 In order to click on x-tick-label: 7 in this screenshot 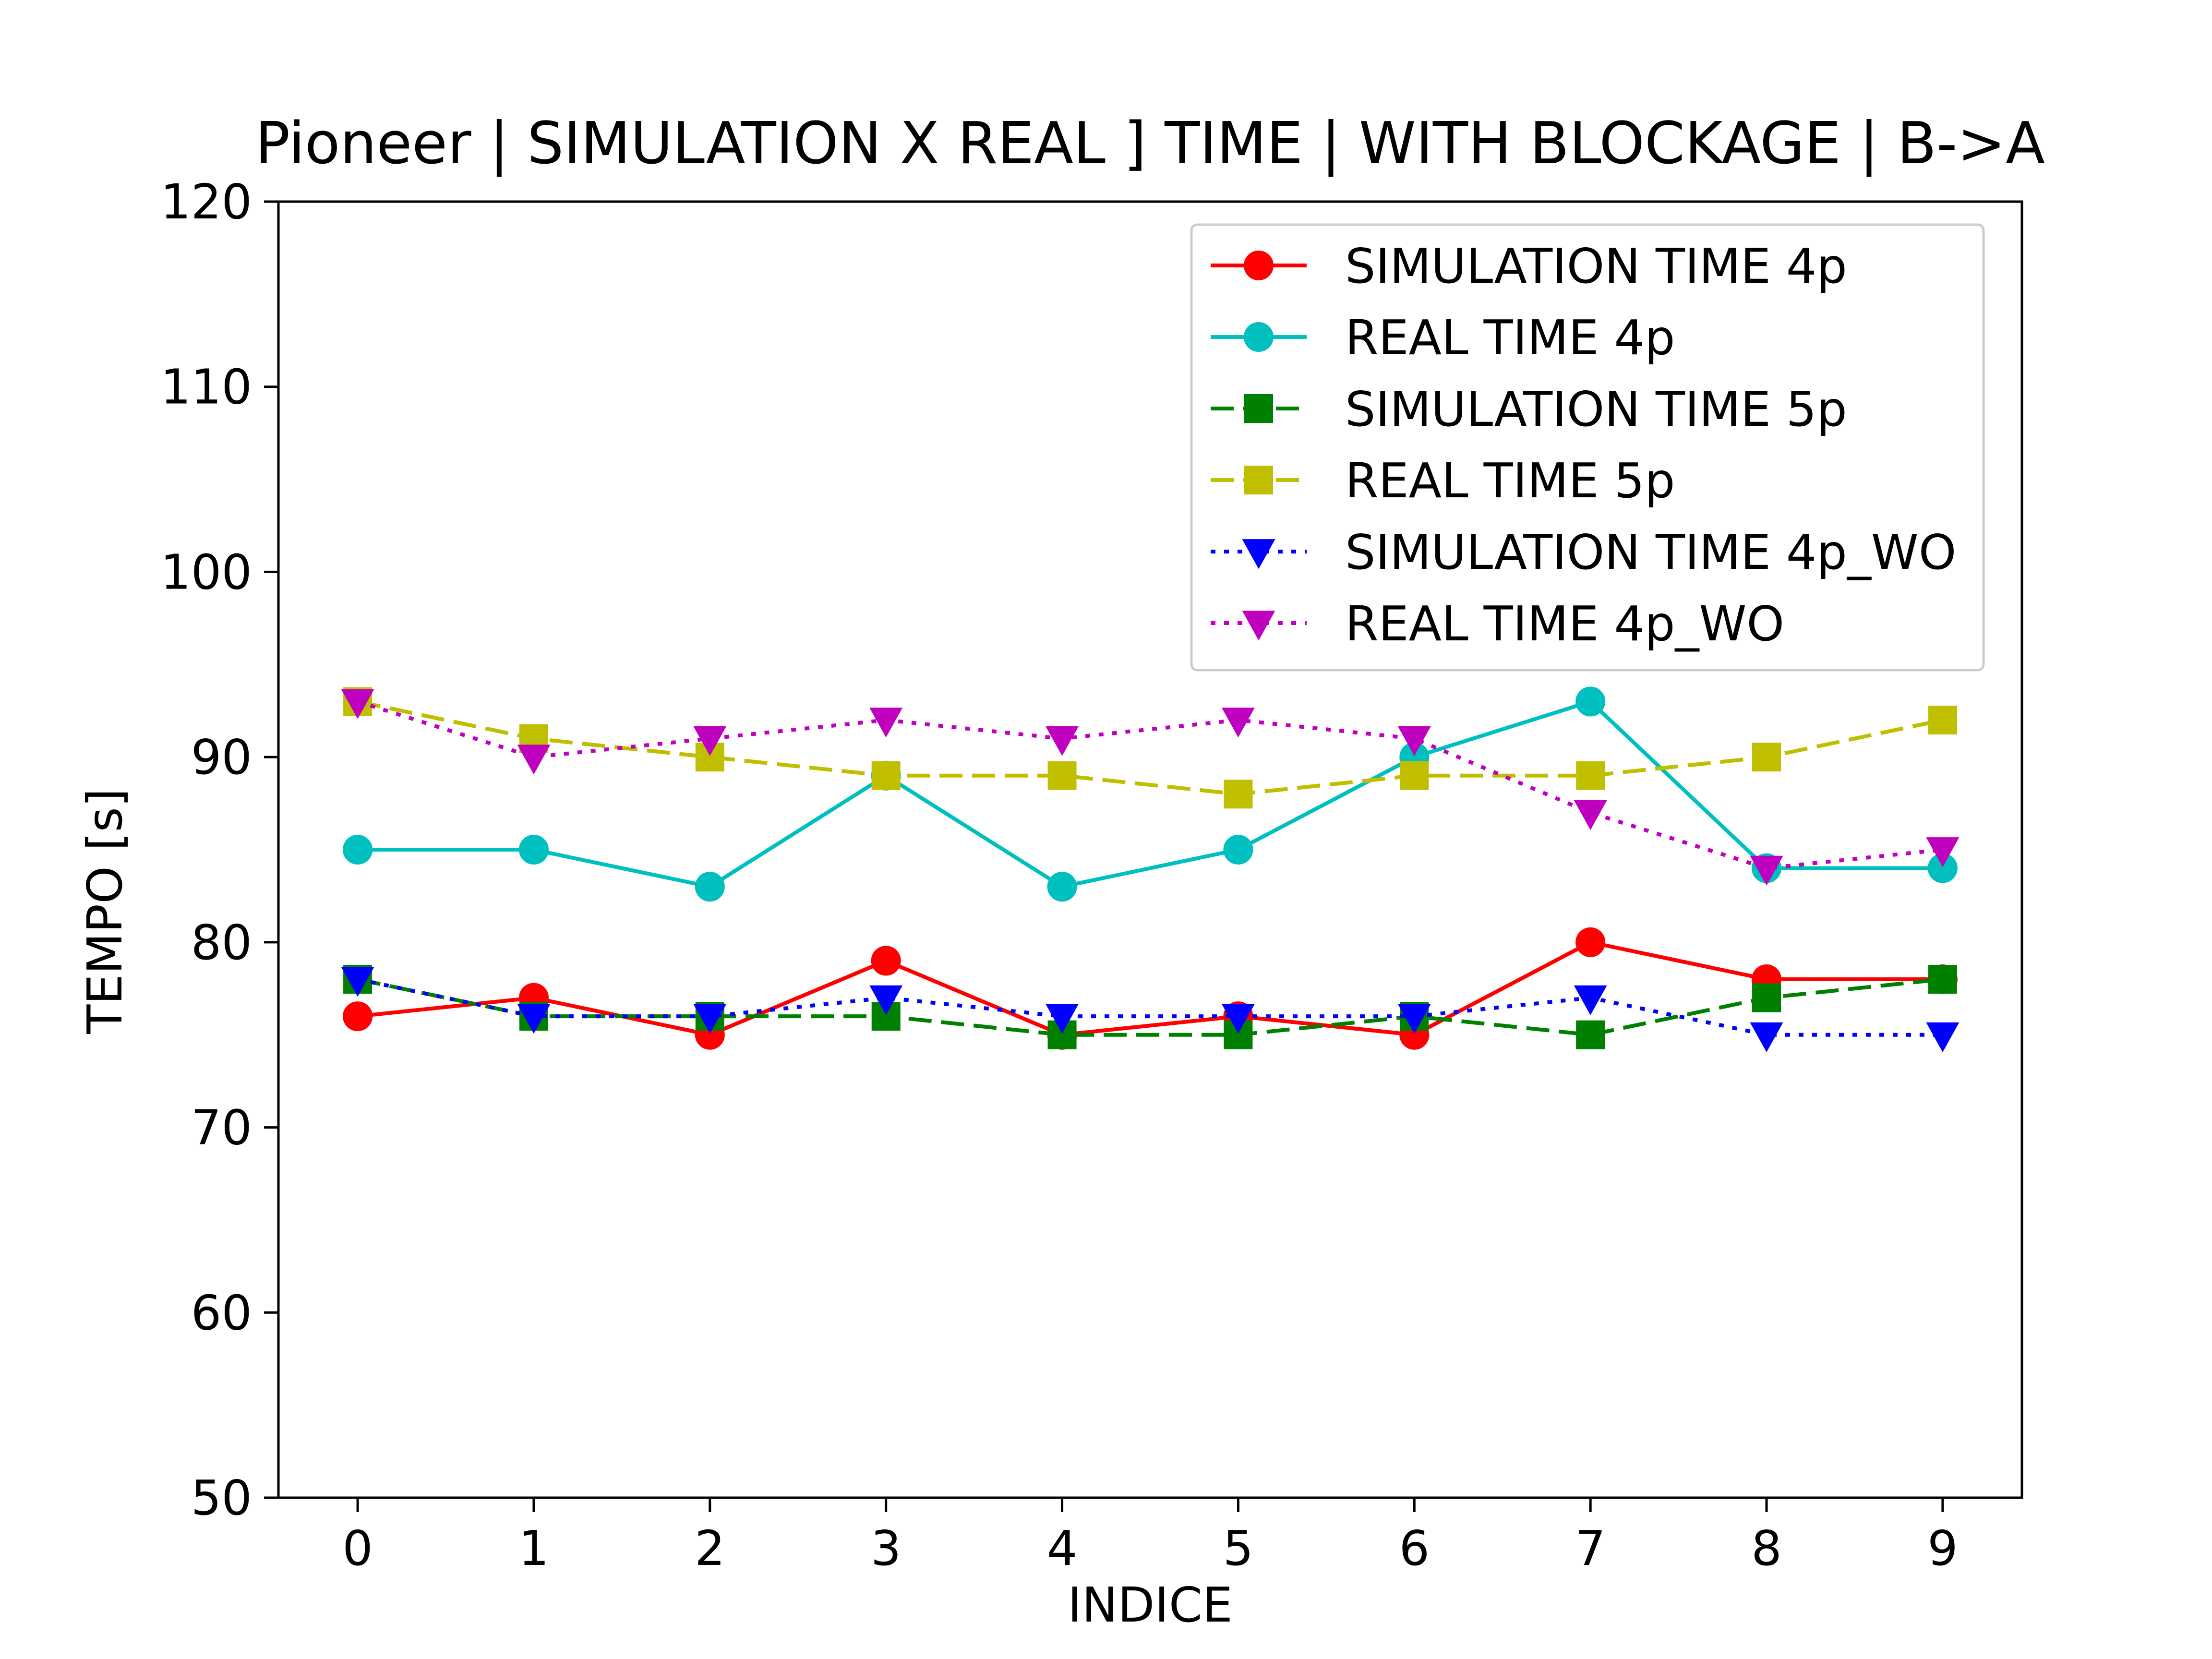, I will do `click(1591, 1548)`.